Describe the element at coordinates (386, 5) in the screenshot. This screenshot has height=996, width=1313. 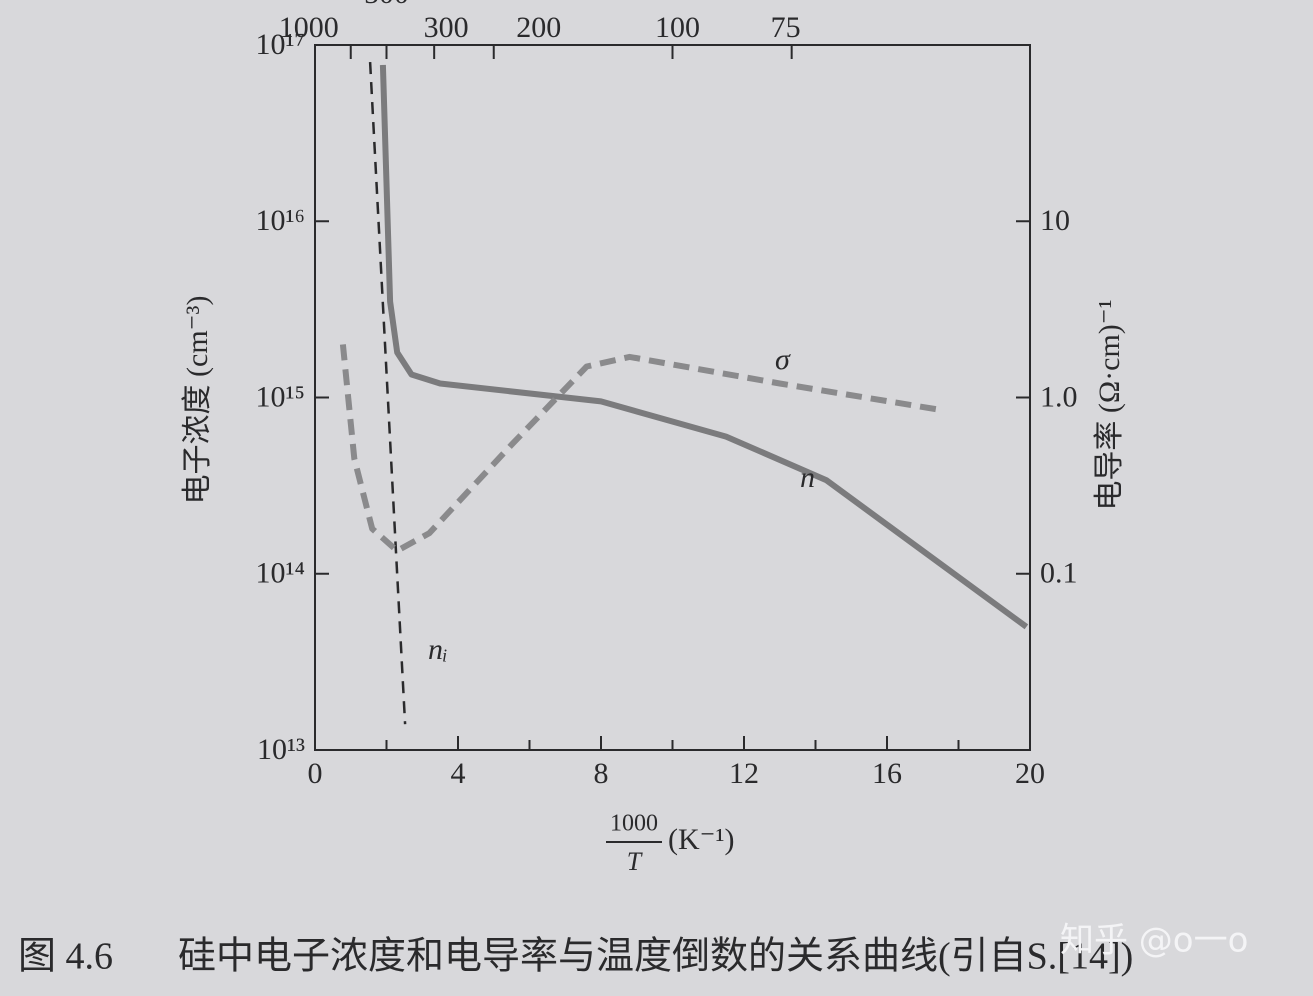
I see `x2-tick-label: 500` at that location.